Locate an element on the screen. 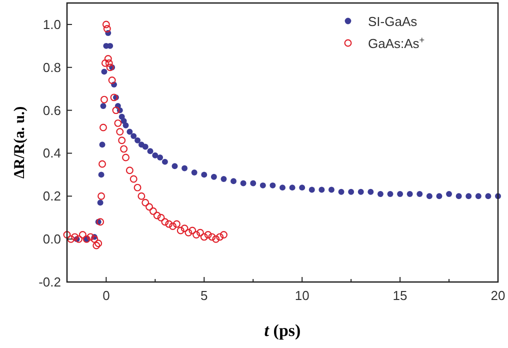  y-tick-label: 1.0 is located at coordinates (51, 24).